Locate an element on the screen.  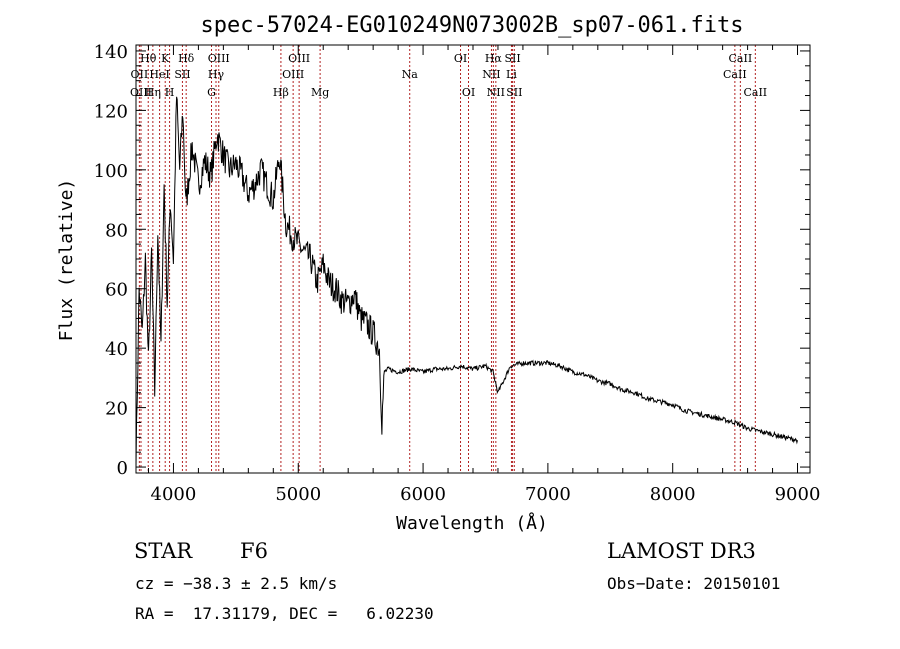
spectral-line-label: Li is located at coordinates (511, 74).